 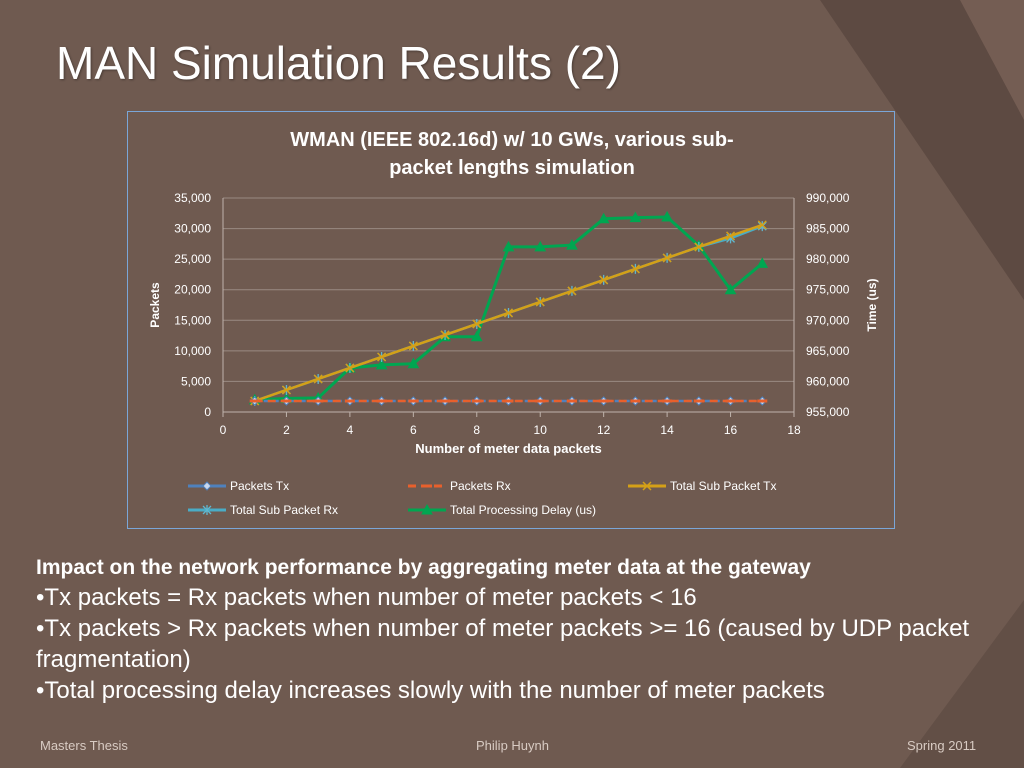 What do you see at coordinates (828, 290) in the screenshot?
I see `y2-tick-label: 975,000` at bounding box center [828, 290].